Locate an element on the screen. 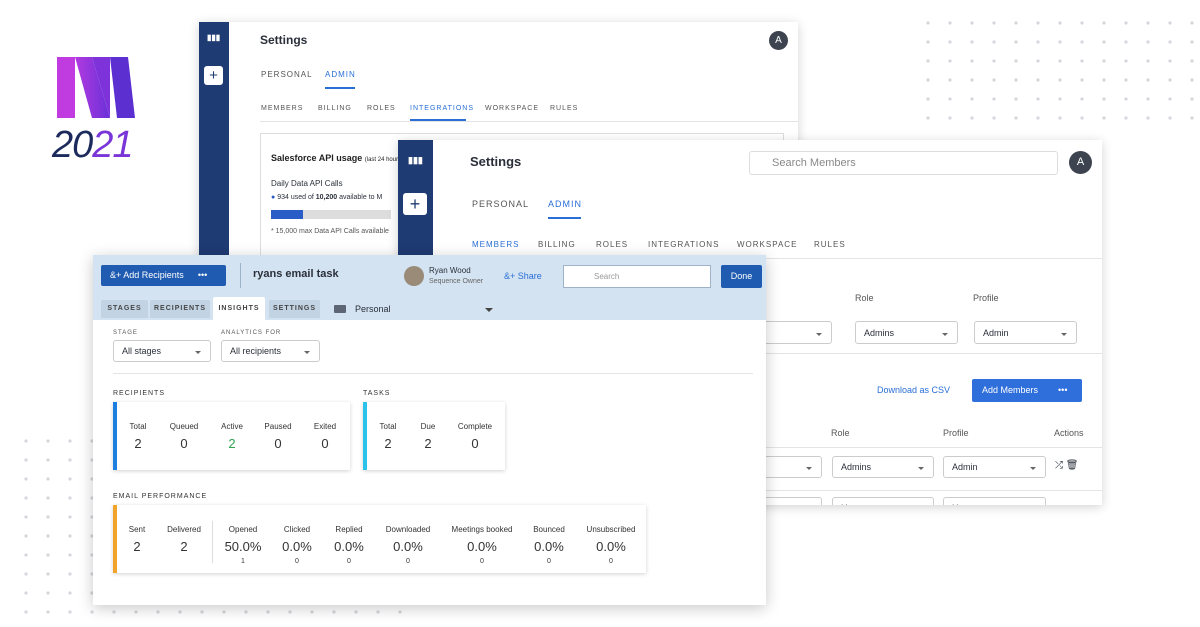 The image size is (1200, 627). stat-label: Opened is located at coordinates (243, 529).